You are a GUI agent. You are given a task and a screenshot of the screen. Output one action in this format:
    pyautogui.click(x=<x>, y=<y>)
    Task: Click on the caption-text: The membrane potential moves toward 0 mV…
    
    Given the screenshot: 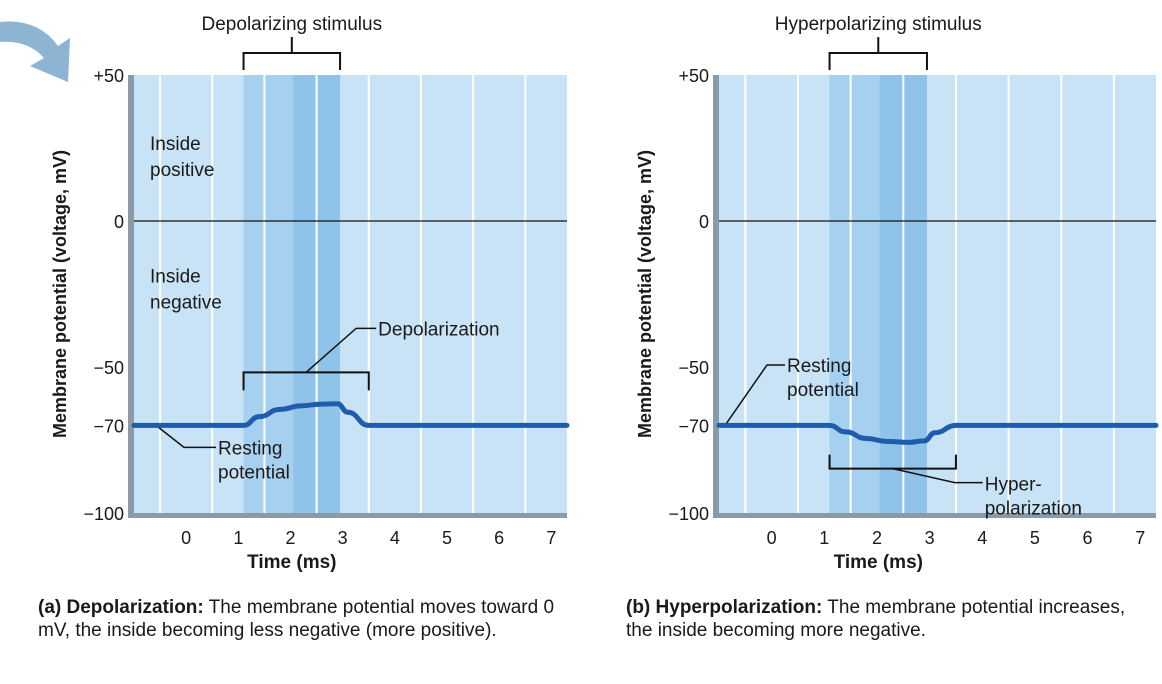 What is the action you would take?
    pyautogui.click(x=296, y=619)
    